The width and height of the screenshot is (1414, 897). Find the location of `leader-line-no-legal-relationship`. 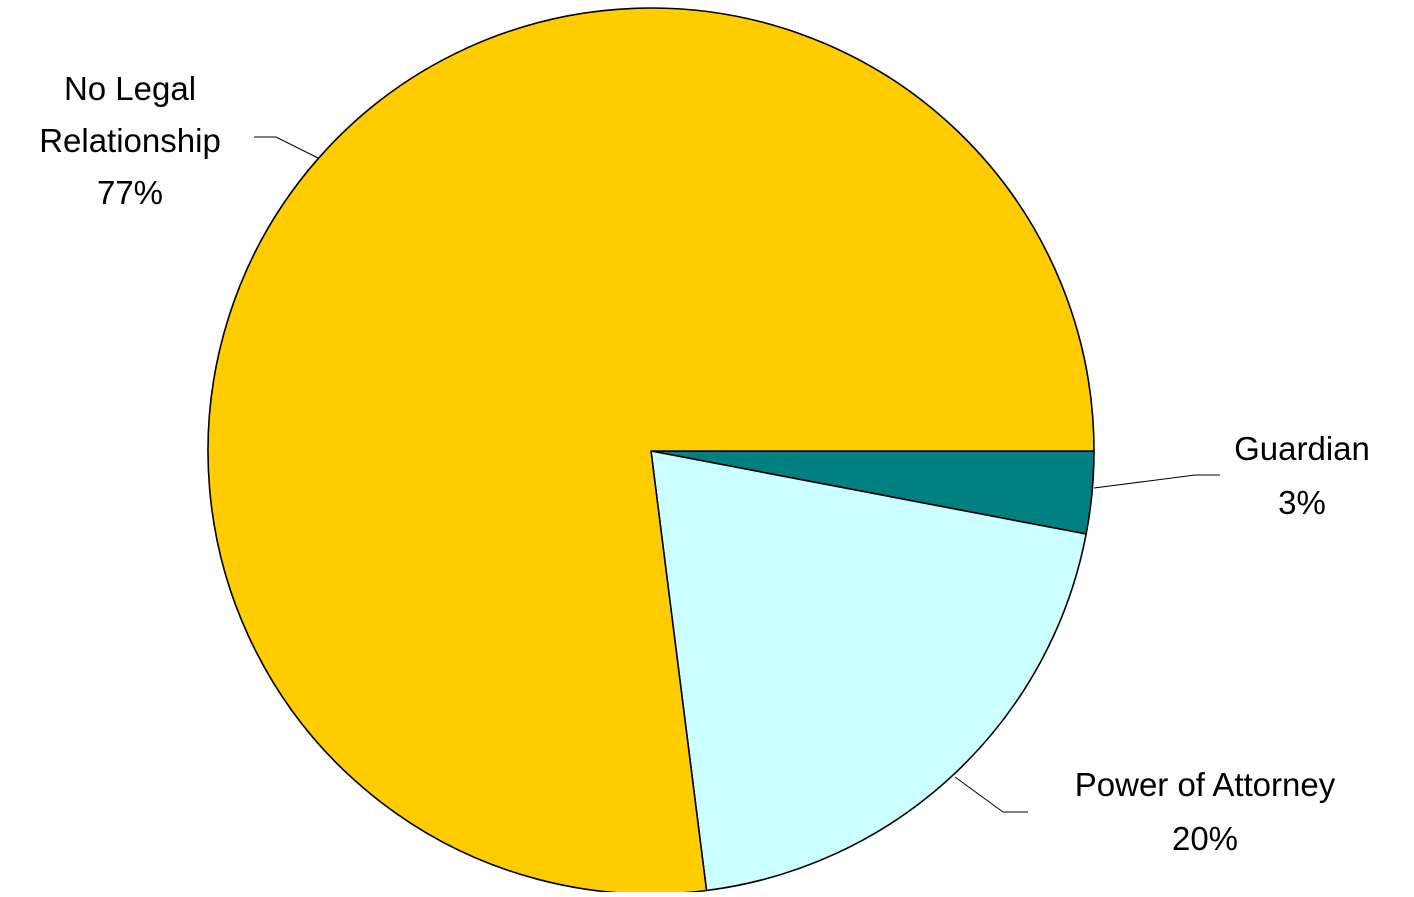

leader-line-no-legal-relationship is located at coordinates (286, 147).